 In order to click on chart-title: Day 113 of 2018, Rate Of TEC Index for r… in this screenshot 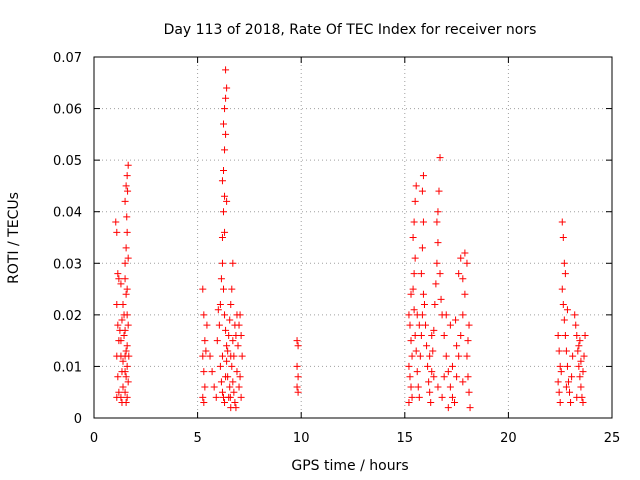, I will do `click(350, 30)`.